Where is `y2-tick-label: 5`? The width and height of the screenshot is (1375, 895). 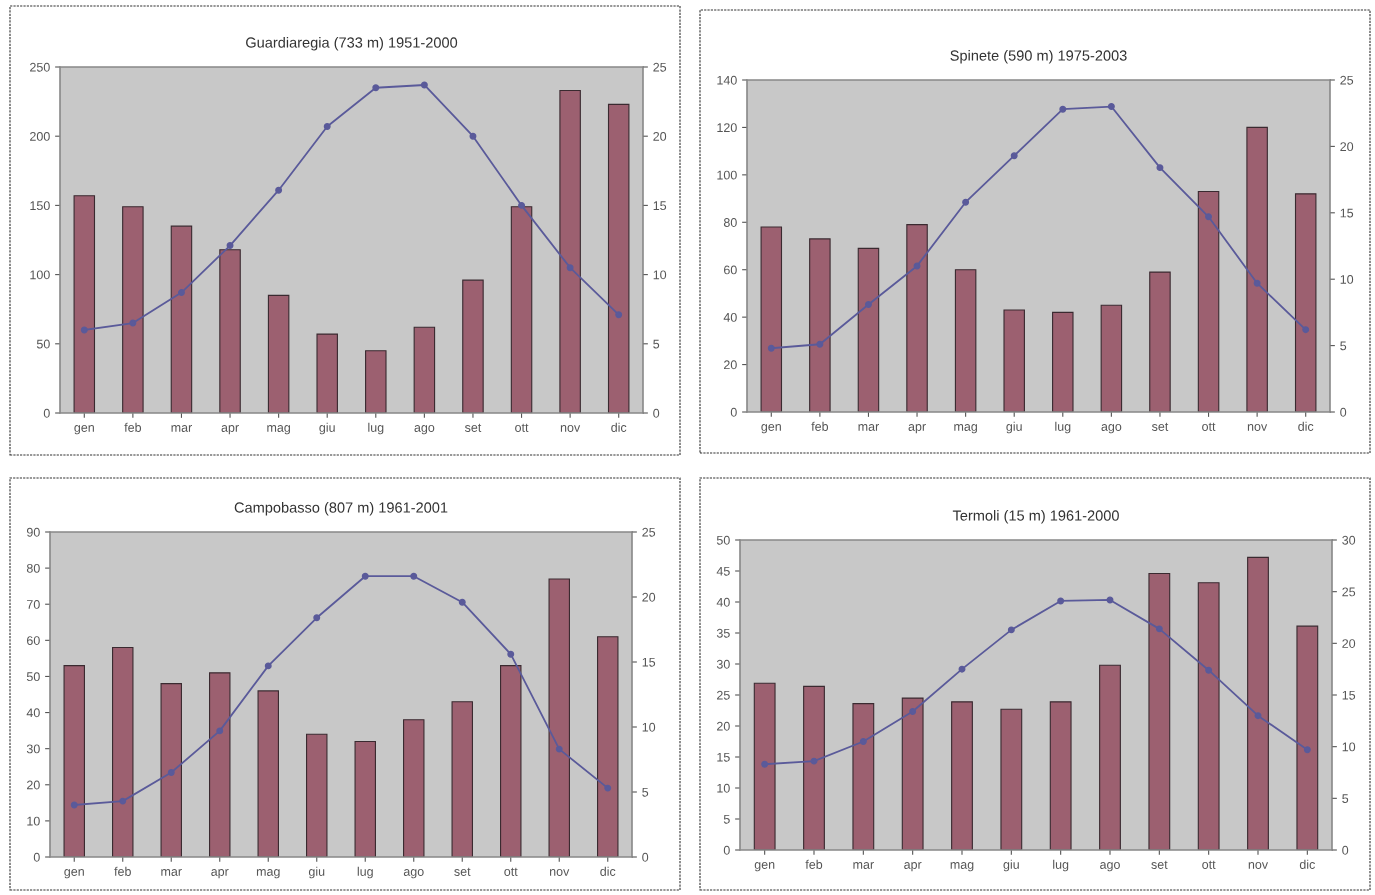 y2-tick-label: 5 is located at coordinates (645, 792).